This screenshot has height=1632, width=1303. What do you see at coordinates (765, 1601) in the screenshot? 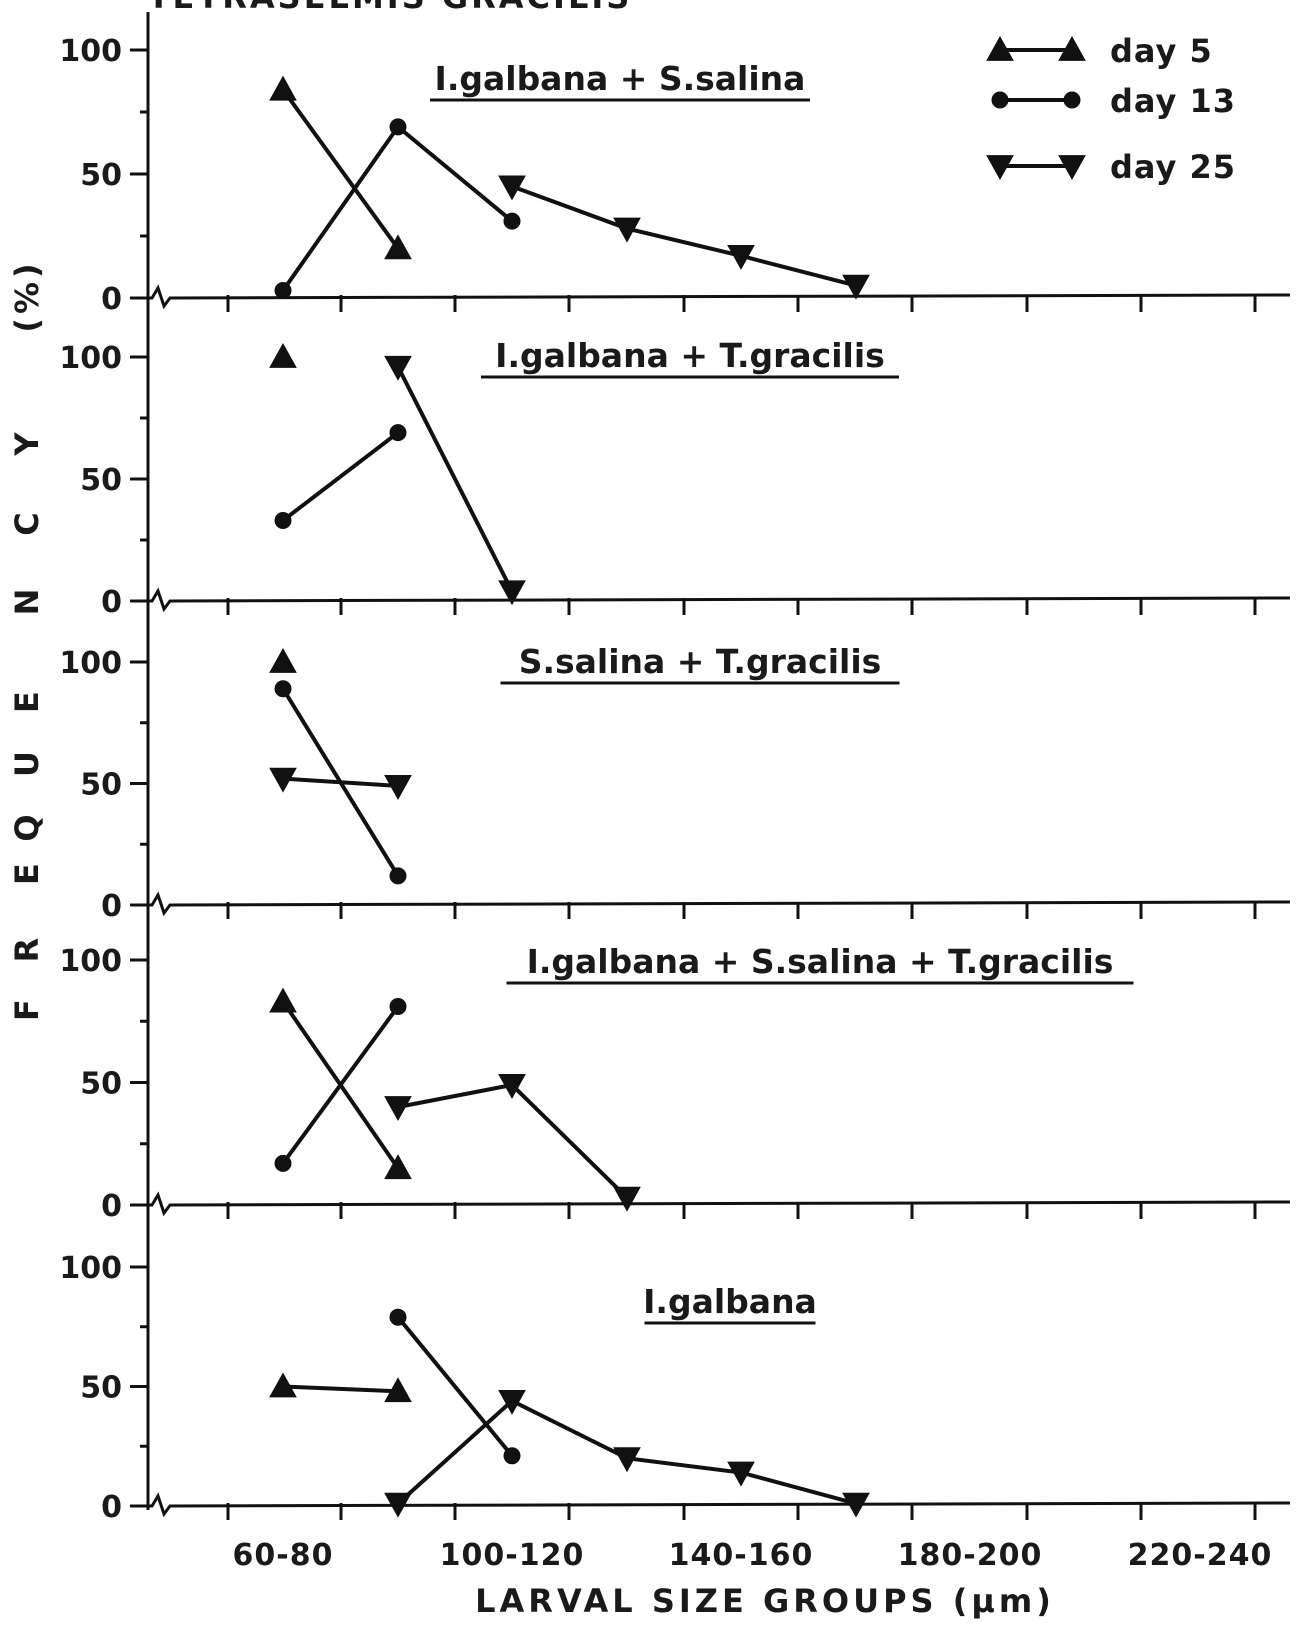
I see `x-axis-title: LARVAL SIZE GROUPS (μm)` at bounding box center [765, 1601].